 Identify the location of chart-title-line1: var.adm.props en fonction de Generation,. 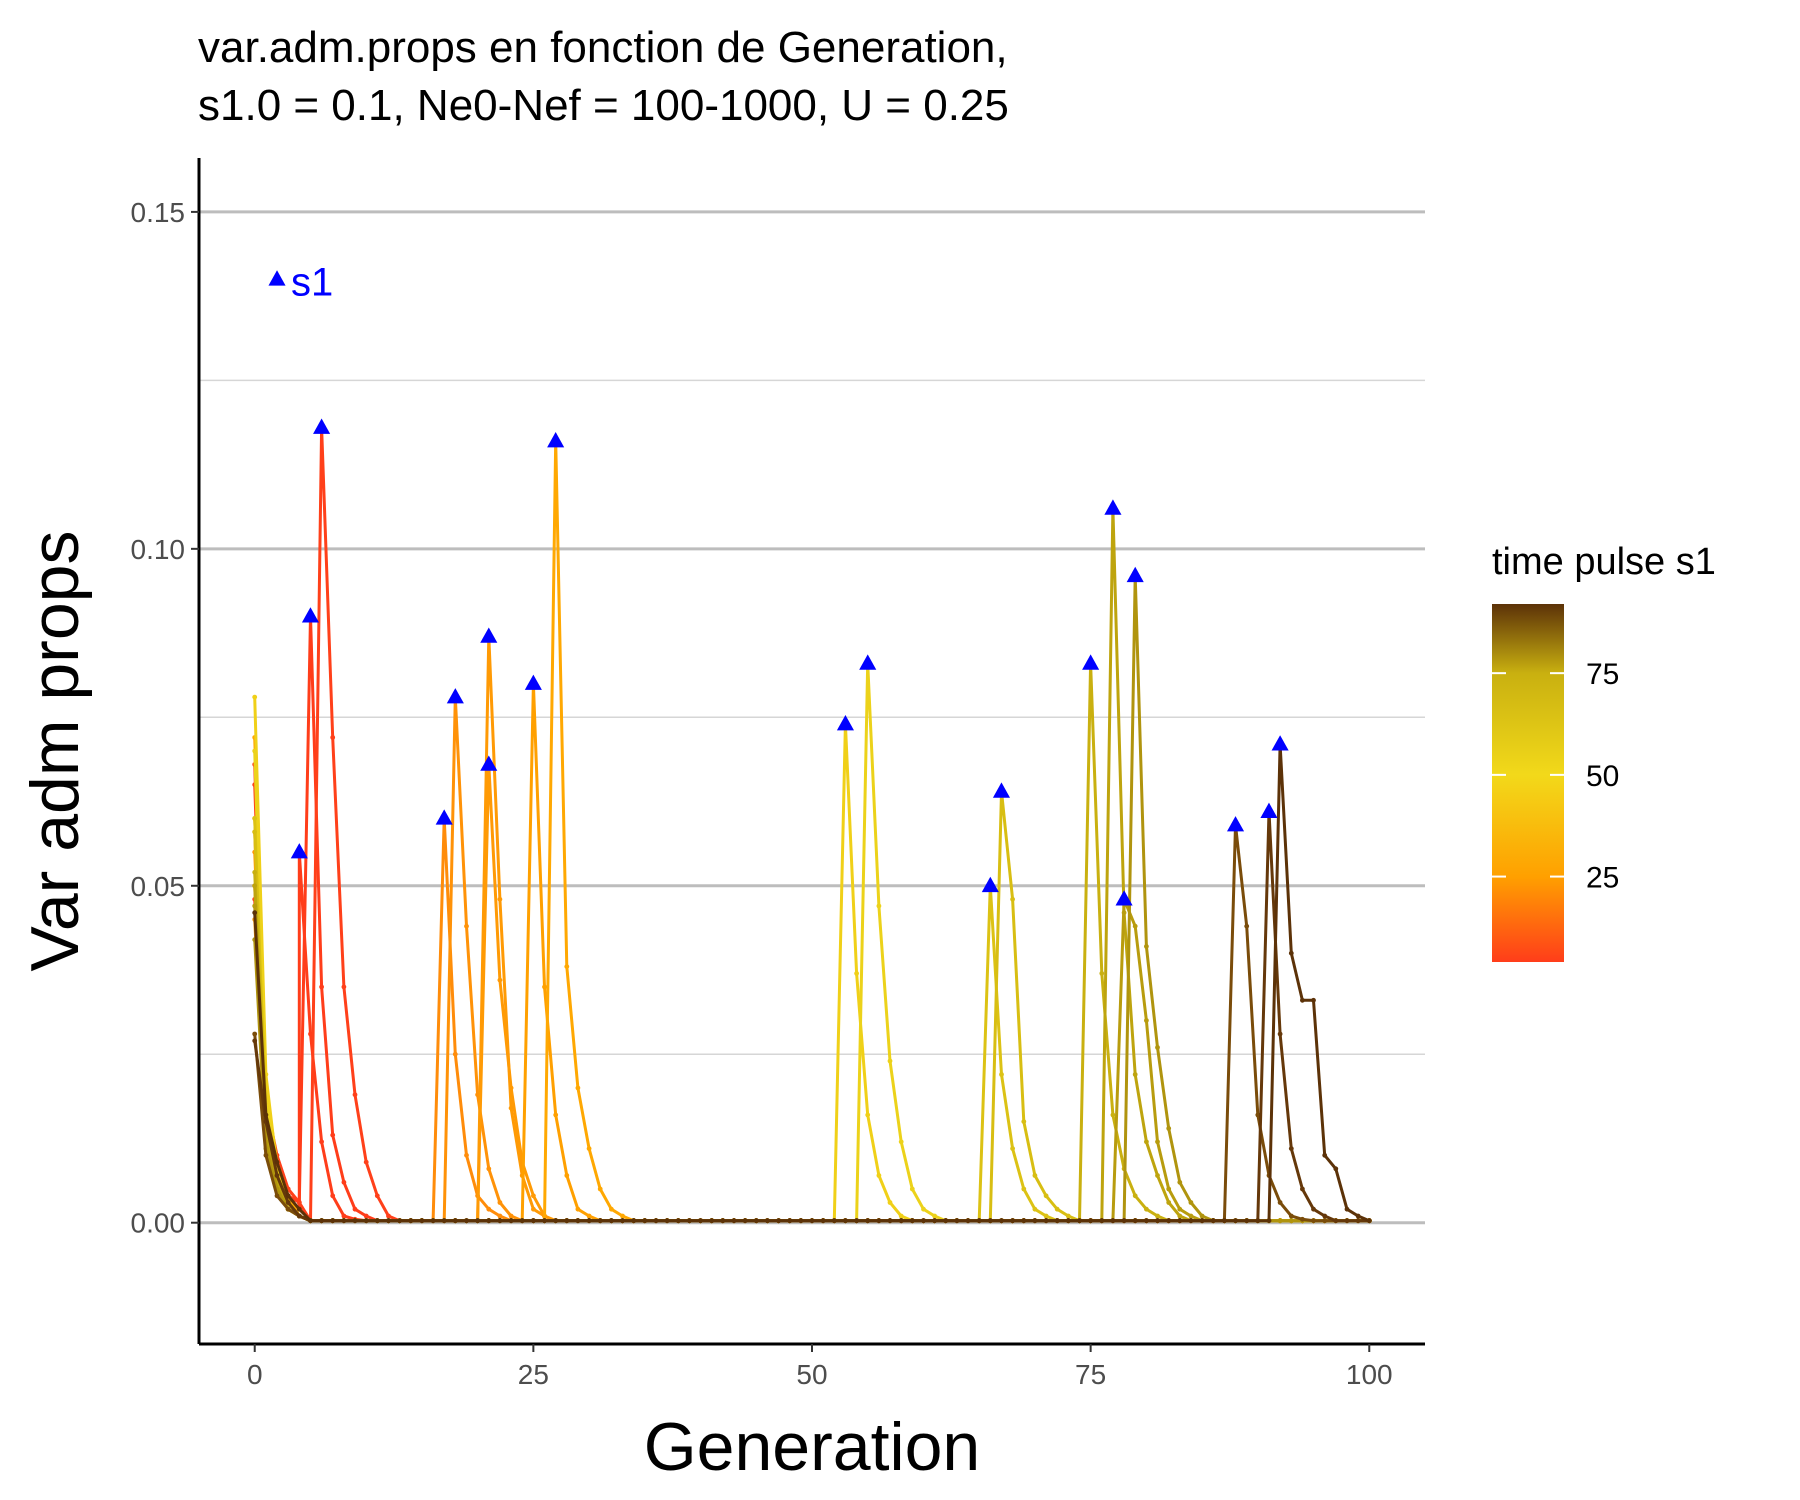
(603, 47).